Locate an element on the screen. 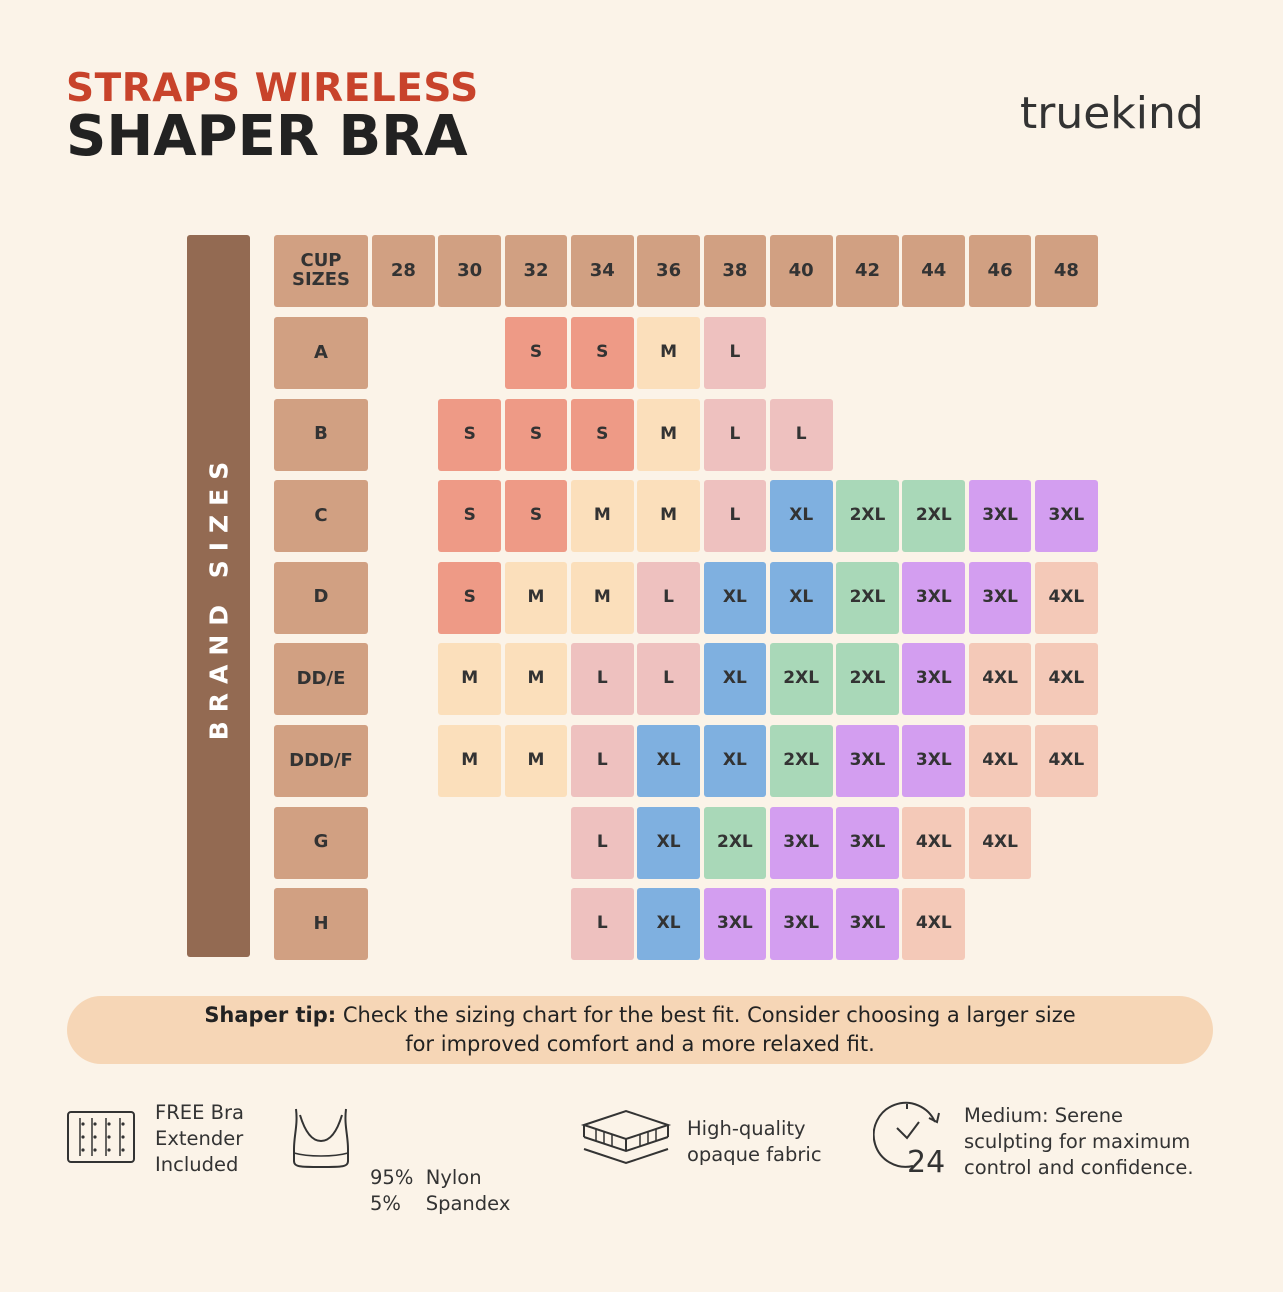 This screenshot has height=1292, width=1283. cup-size-label: H is located at coordinates (321, 924).